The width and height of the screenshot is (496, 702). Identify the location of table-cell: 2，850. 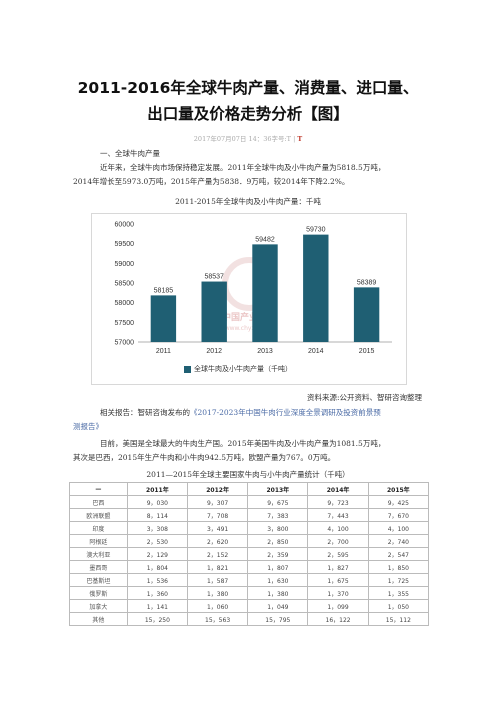
(278, 541).